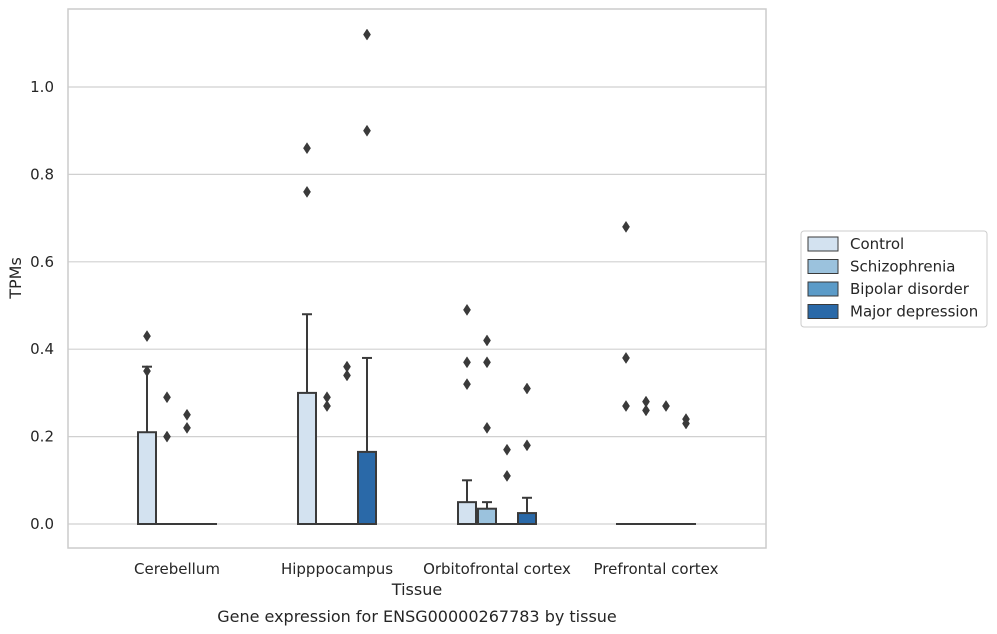 This screenshot has height=634, width=997. What do you see at coordinates (656, 569) in the screenshot?
I see `x-tick-label: Prefrontal cortex` at bounding box center [656, 569].